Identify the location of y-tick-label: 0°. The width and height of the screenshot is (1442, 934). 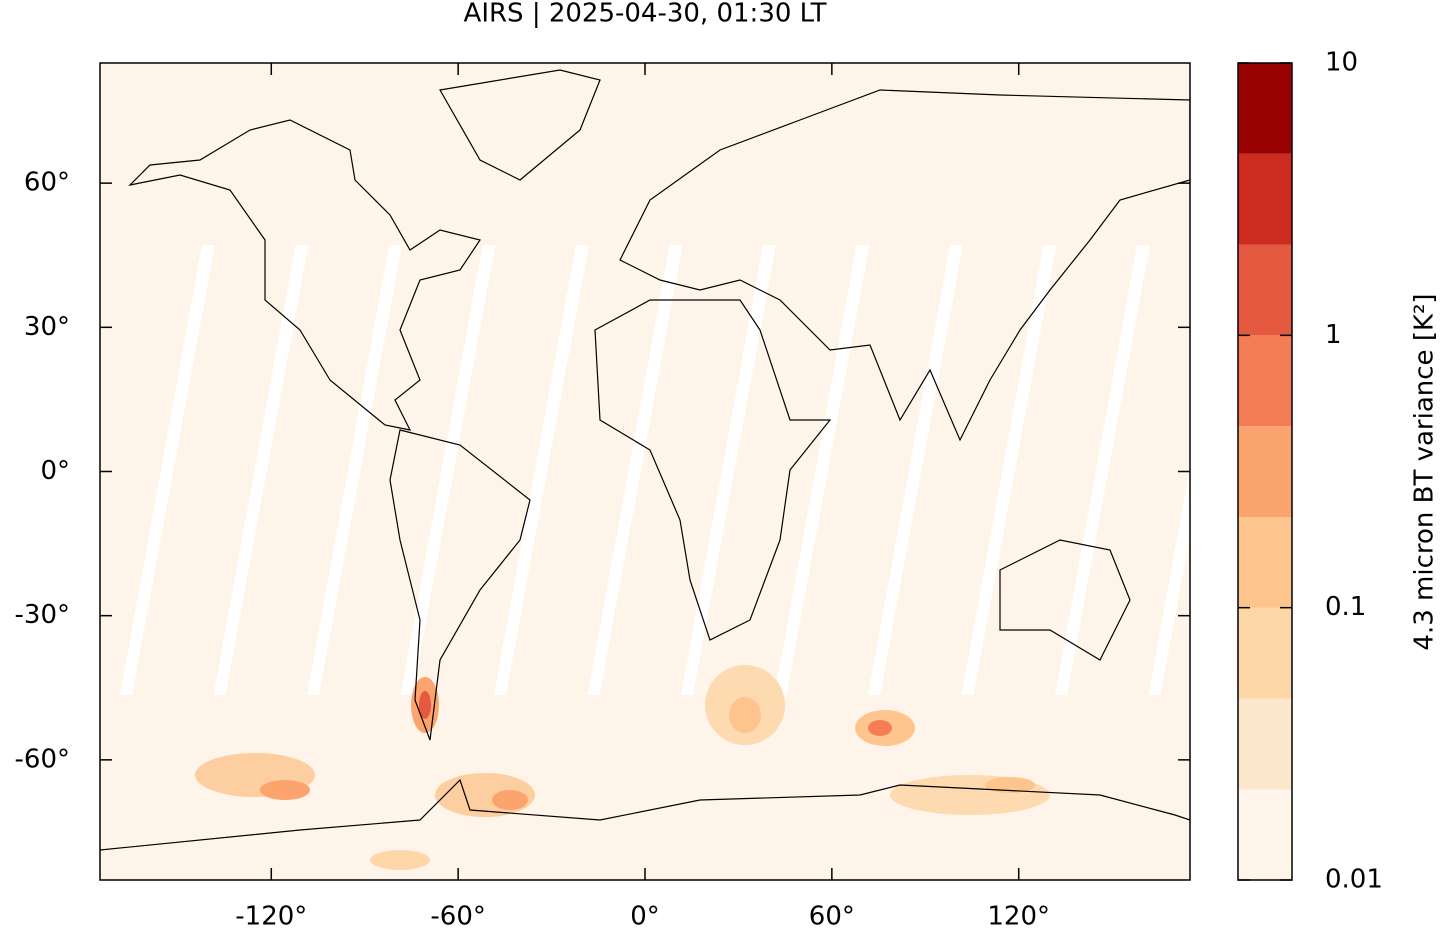
(55, 471).